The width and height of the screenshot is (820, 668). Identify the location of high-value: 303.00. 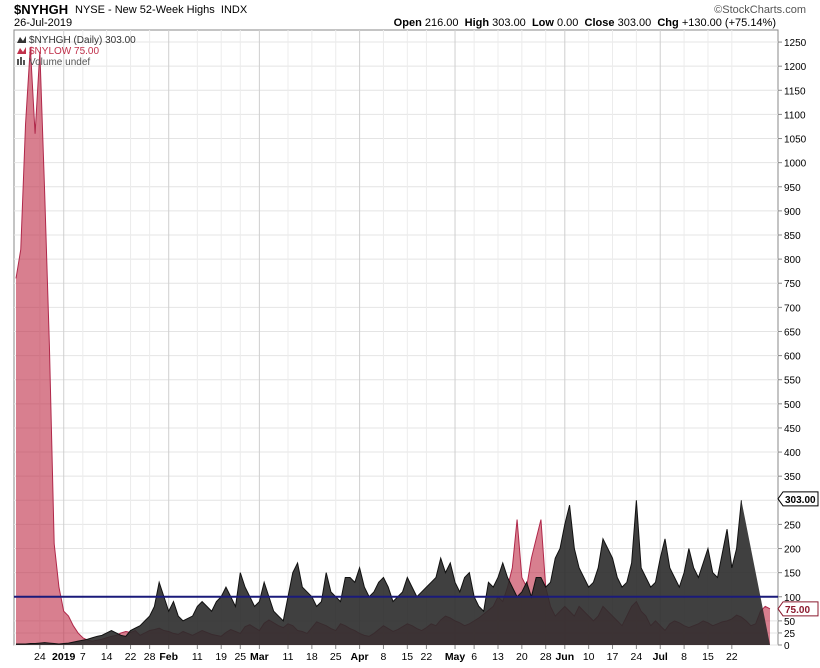
(509, 23).